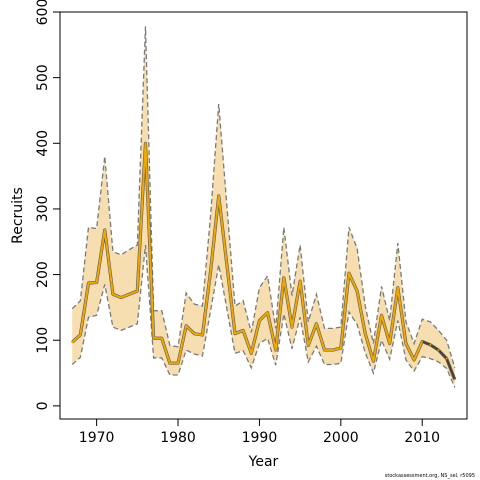 This screenshot has width=480, height=480. I want to click on y-tick-label: 300, so click(43, 209).